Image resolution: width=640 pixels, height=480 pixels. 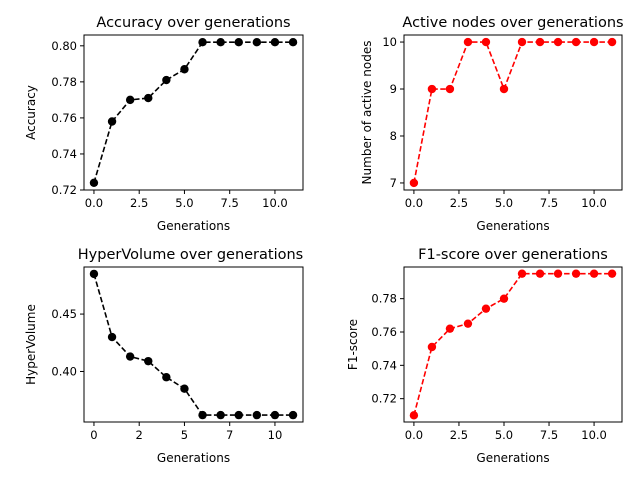 What do you see at coordinates (387, 349) in the screenshot?
I see `y-axis-ticks: 0.72 0.74 0.76 0.78` at bounding box center [387, 349].